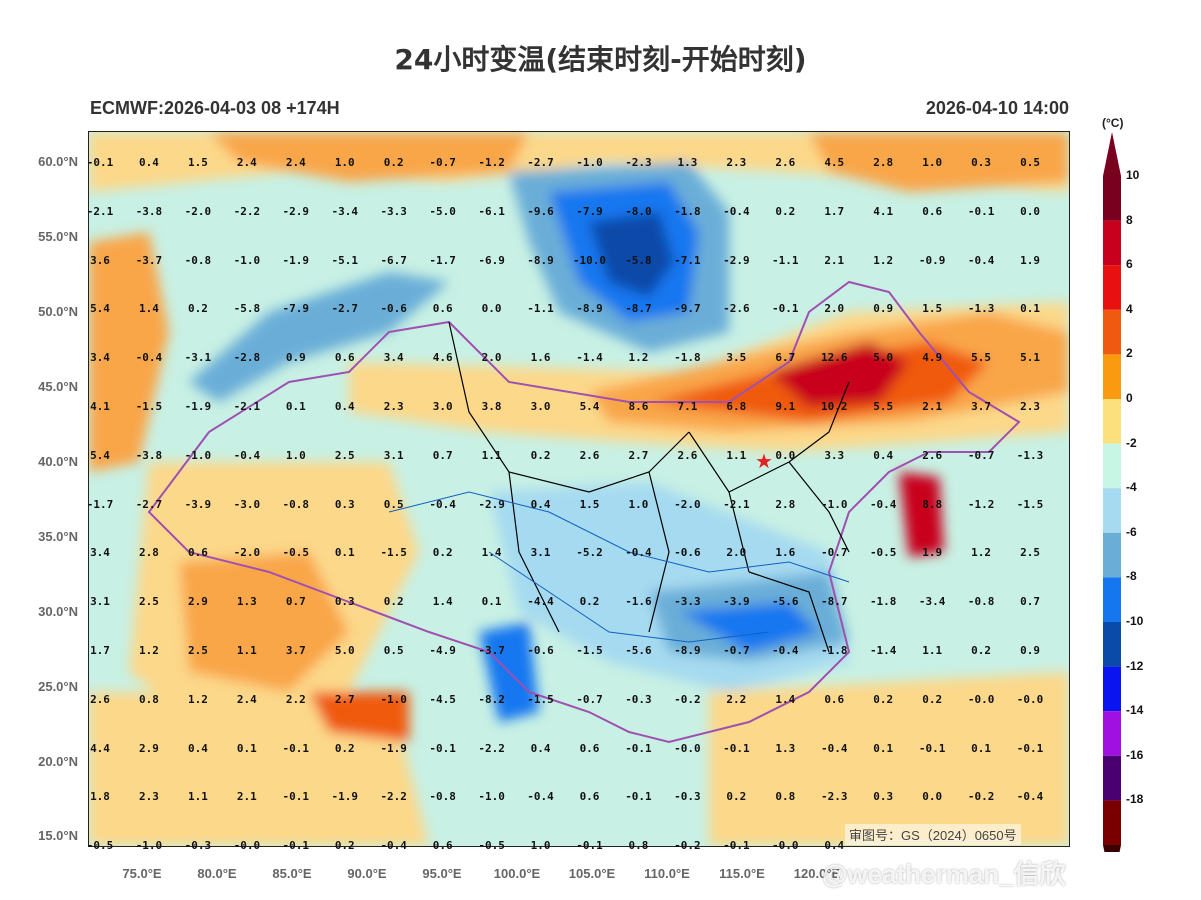  I want to click on grid-value: 0.7, so click(1030, 602).